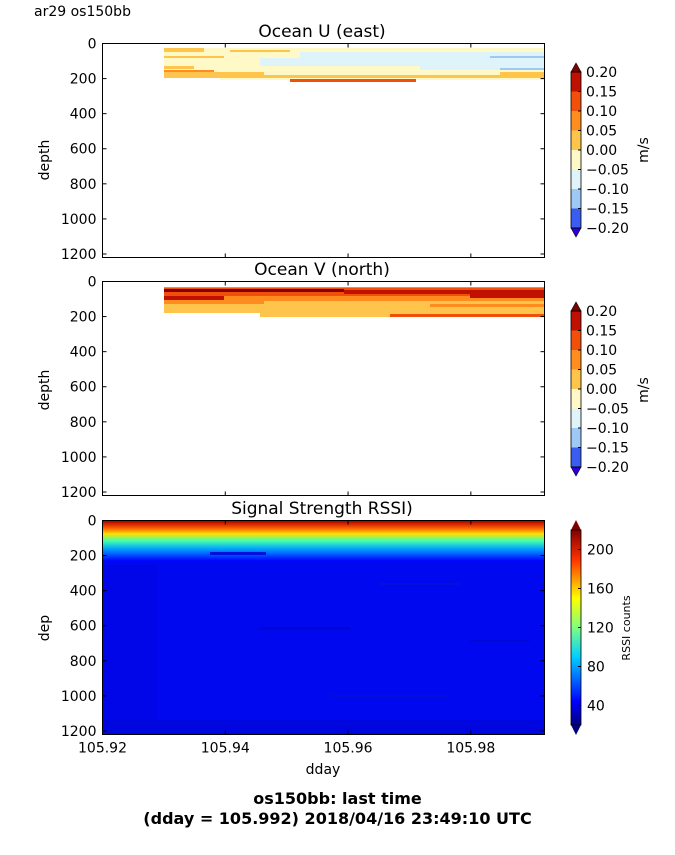  Describe the element at coordinates (607, 449) in the screenshot. I see `colorbar-tick-label: −0.15` at that location.